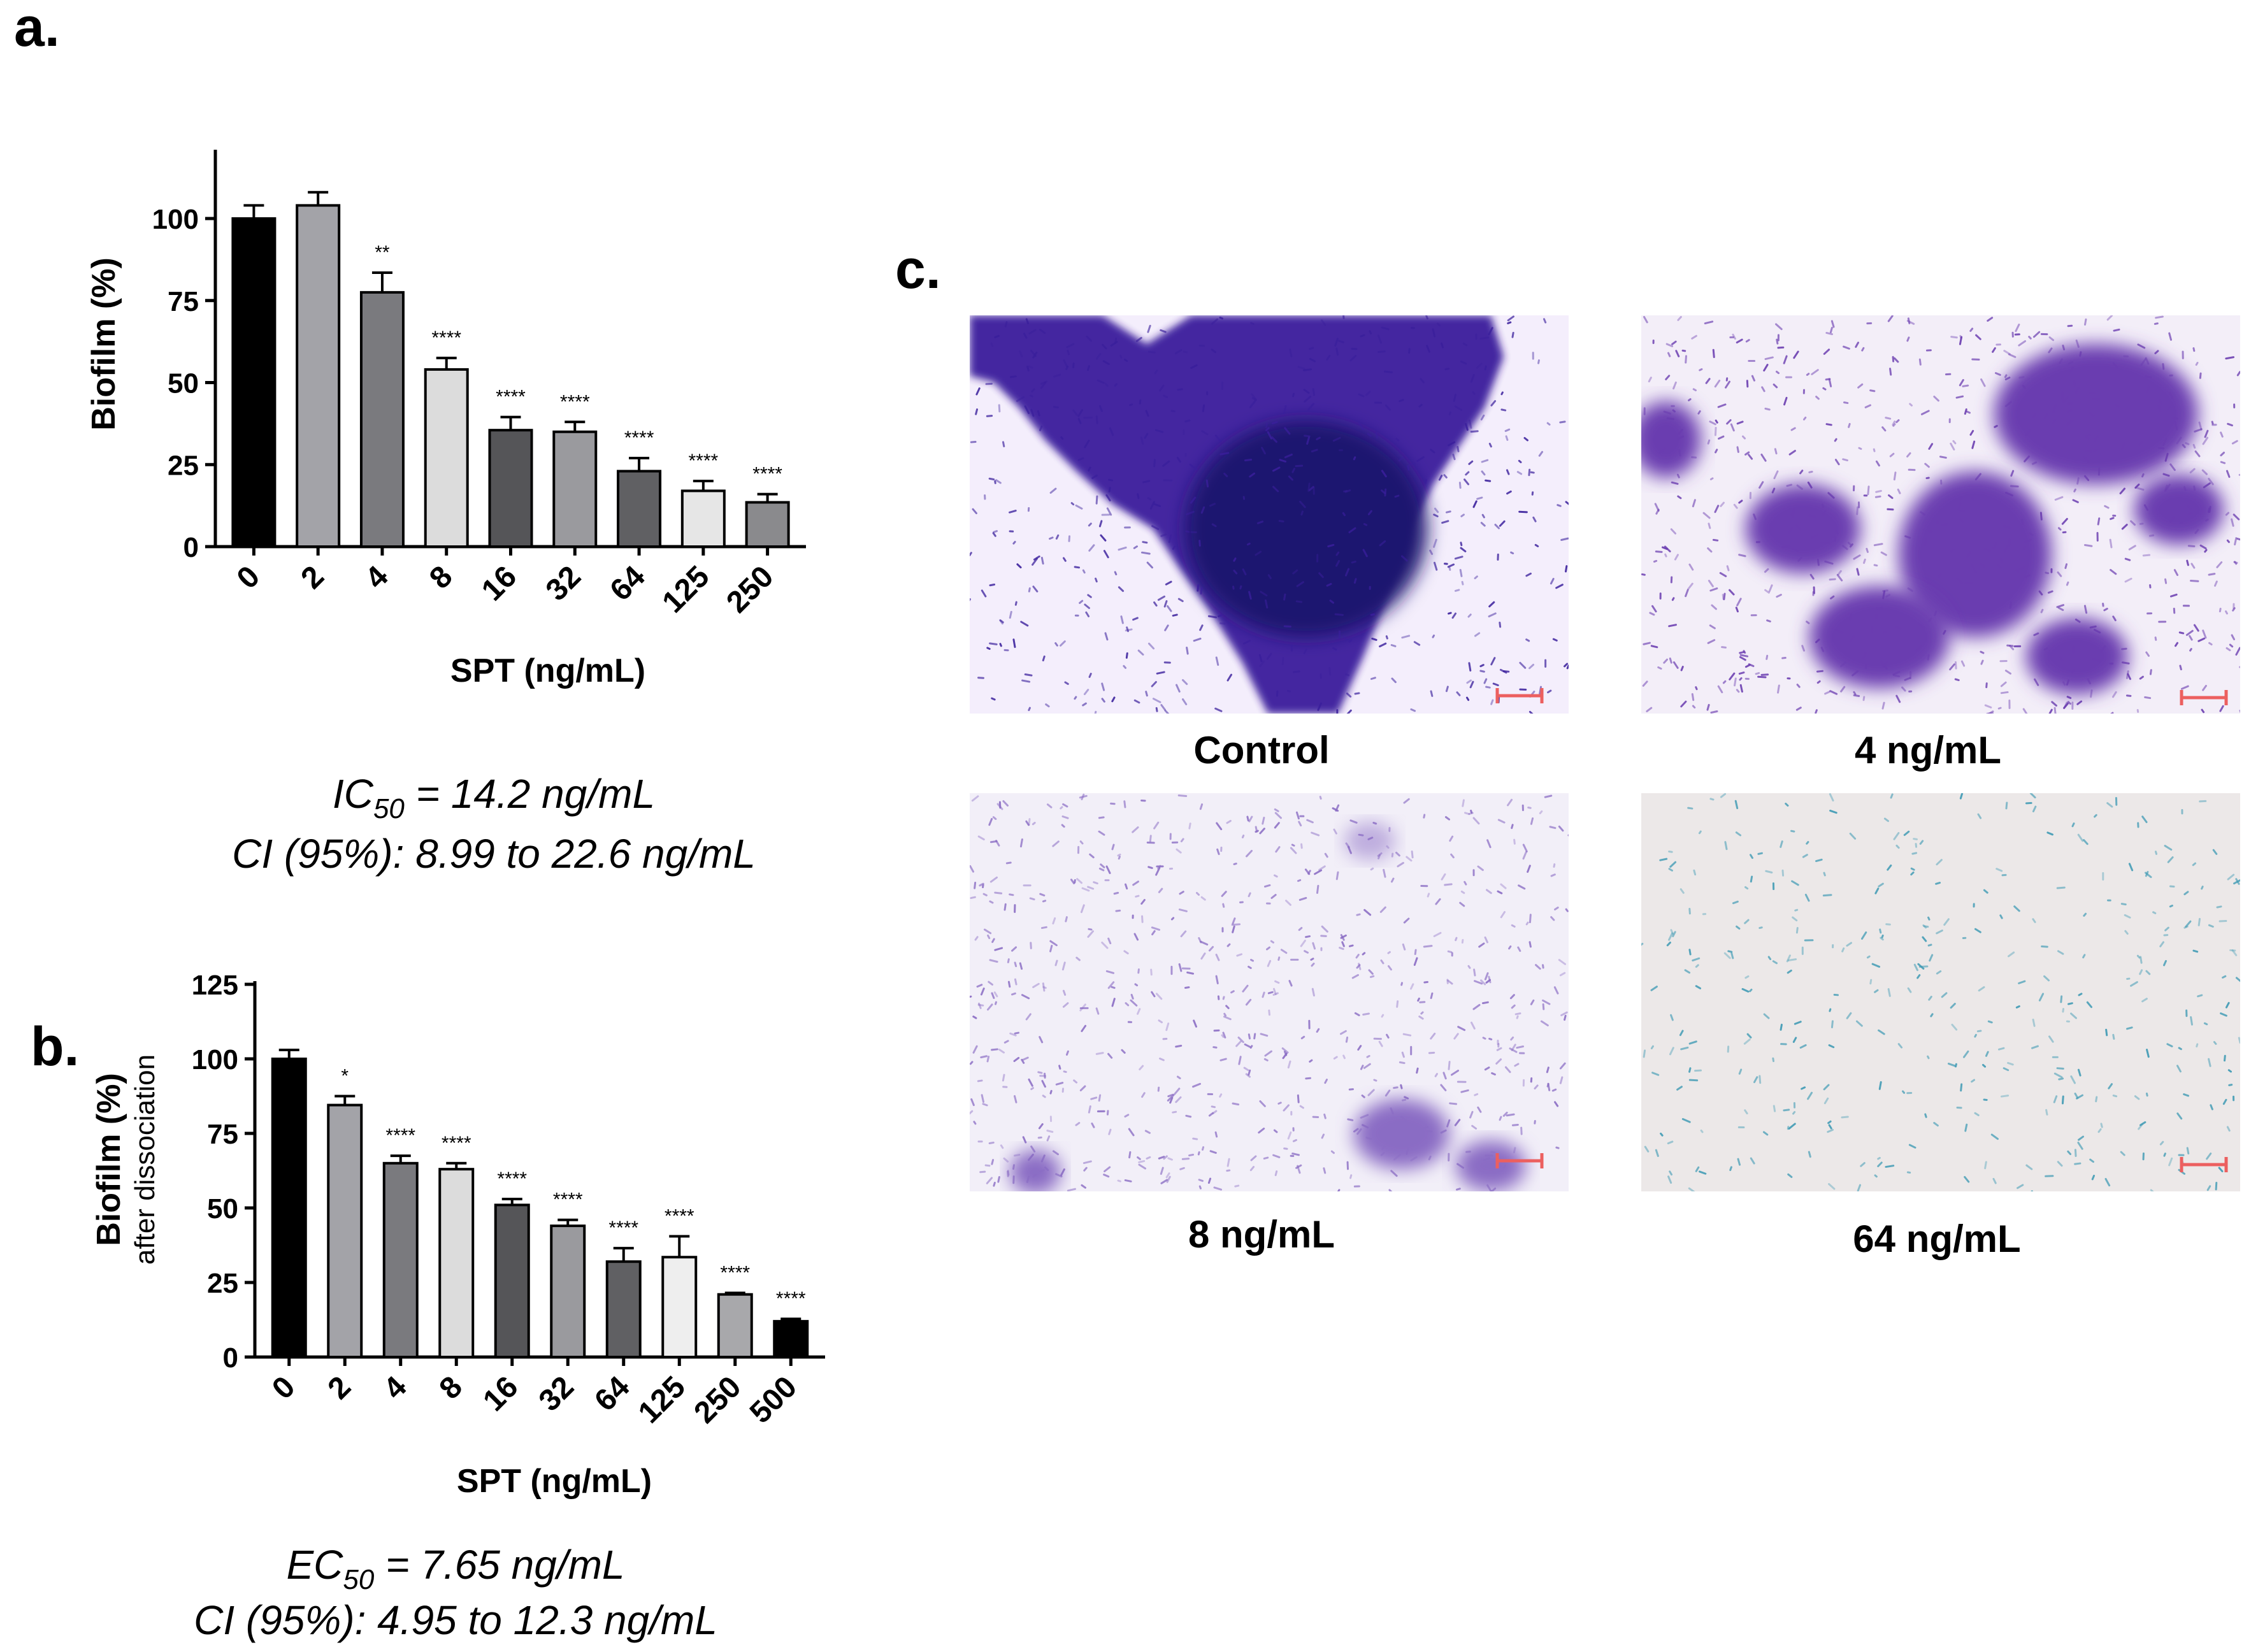  Describe the element at coordinates (1268, 1006) in the screenshot. I see `micrograph-8ng-stain` at that location.